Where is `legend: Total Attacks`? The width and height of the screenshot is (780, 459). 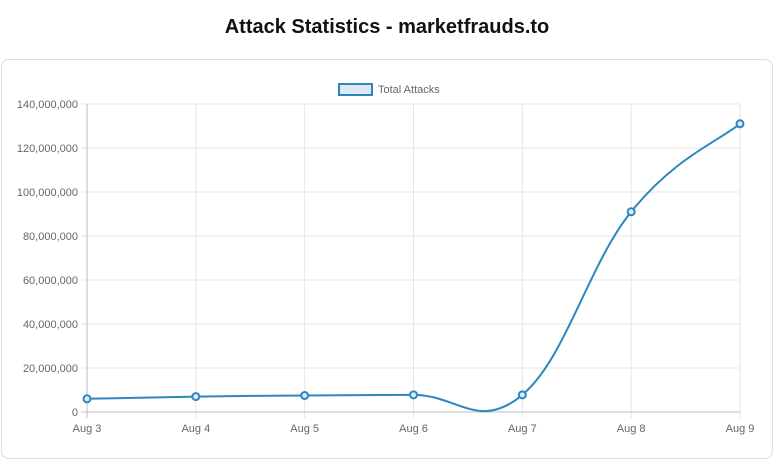
legend: Total Attacks is located at coordinates (389, 89).